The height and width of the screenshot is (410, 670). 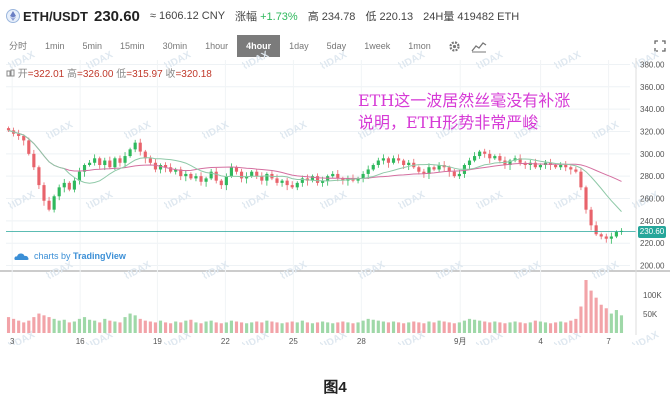 I want to click on tab-timeframe-2: 5min, so click(x=92, y=46).